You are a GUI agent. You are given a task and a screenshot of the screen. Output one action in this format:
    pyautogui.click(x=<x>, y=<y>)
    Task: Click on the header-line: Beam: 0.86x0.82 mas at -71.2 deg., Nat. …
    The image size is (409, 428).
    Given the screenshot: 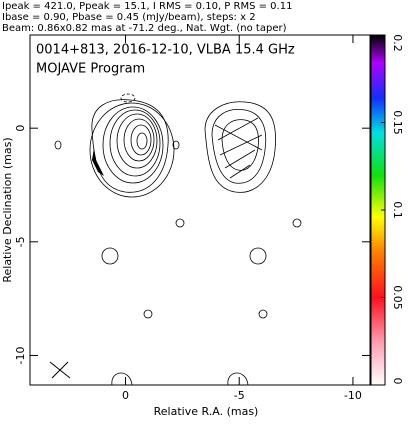 What is the action you would take?
    pyautogui.click(x=144, y=28)
    